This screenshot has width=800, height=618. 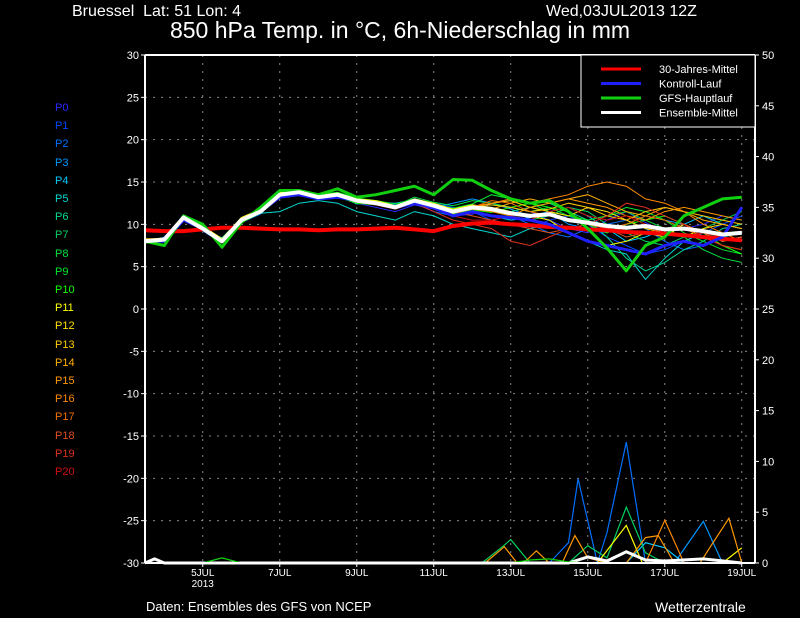 What do you see at coordinates (65, 417) in the screenshot?
I see `member-label-p17: P17` at bounding box center [65, 417].